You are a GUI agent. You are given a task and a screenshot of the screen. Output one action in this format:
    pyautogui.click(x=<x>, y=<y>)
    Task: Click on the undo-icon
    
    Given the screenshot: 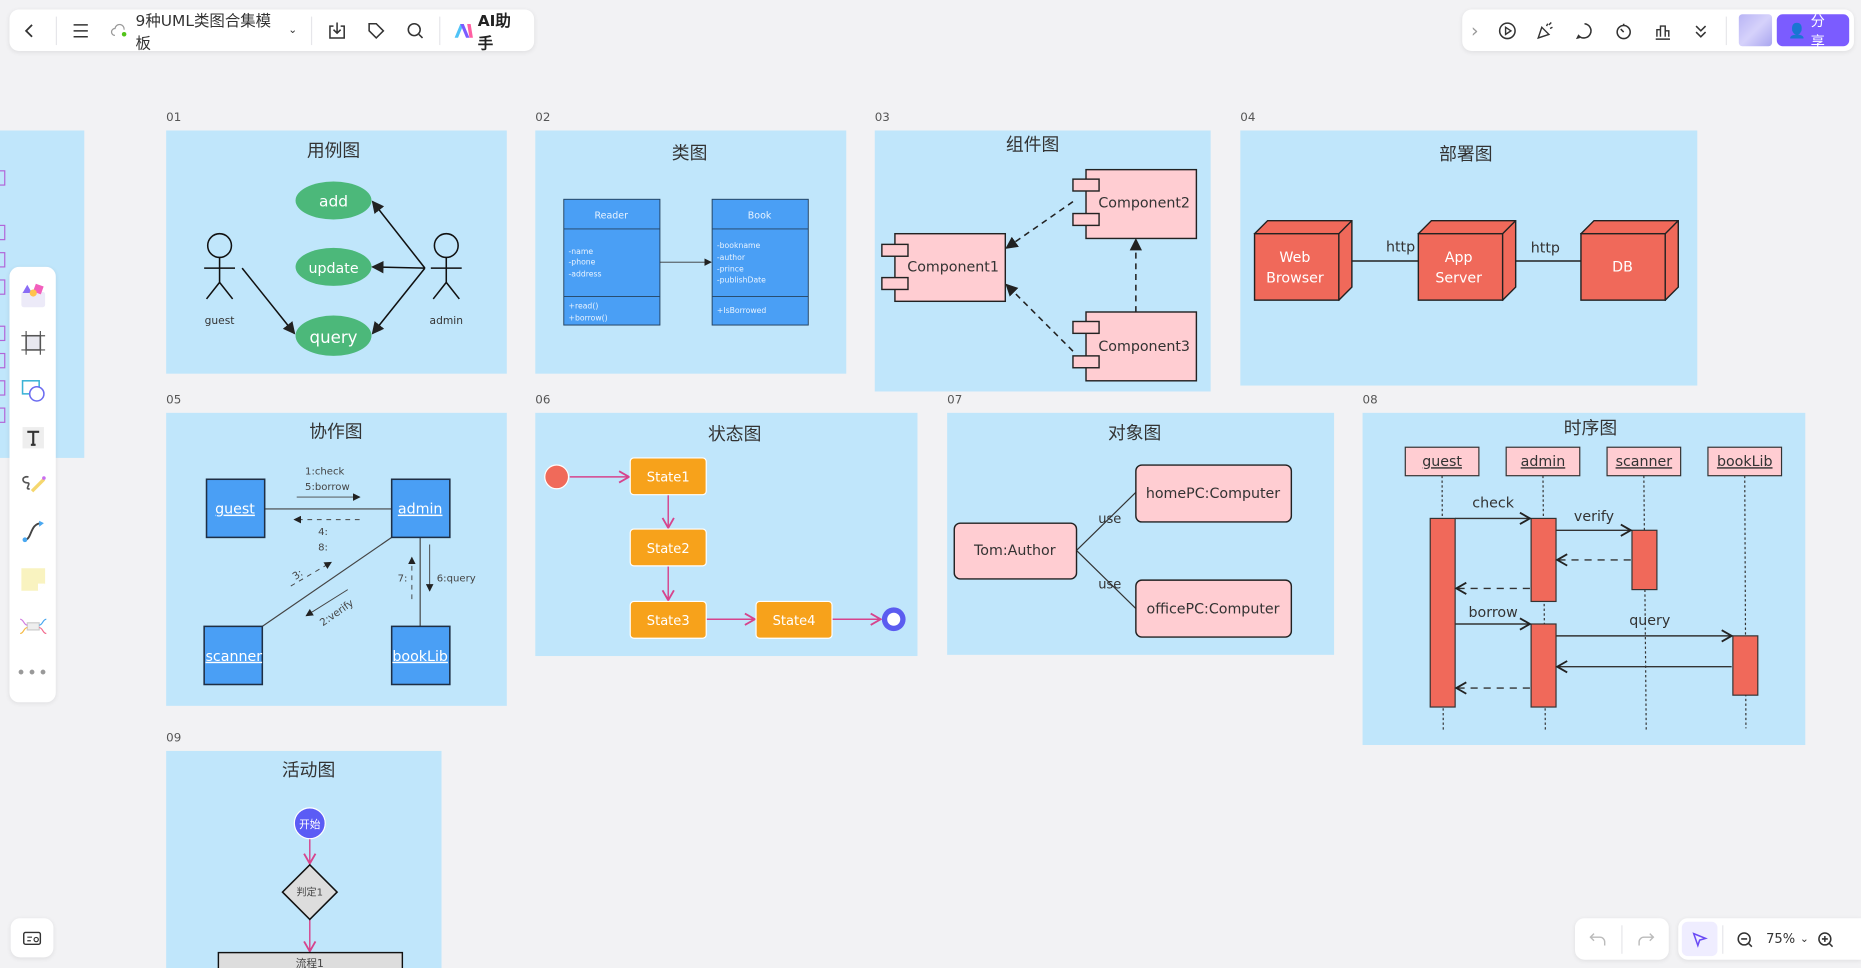 What is the action you would take?
    pyautogui.click(x=1597, y=938)
    